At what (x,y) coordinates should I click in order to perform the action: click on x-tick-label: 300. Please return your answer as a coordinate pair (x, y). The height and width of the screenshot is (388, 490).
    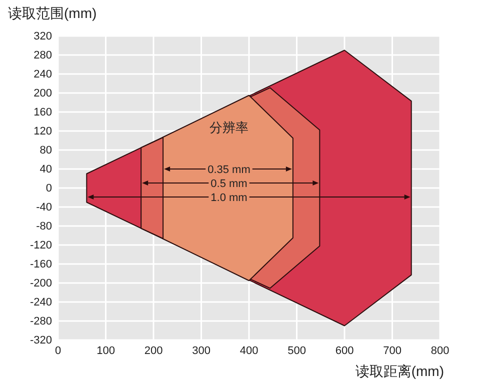
    Looking at the image, I should click on (201, 350).